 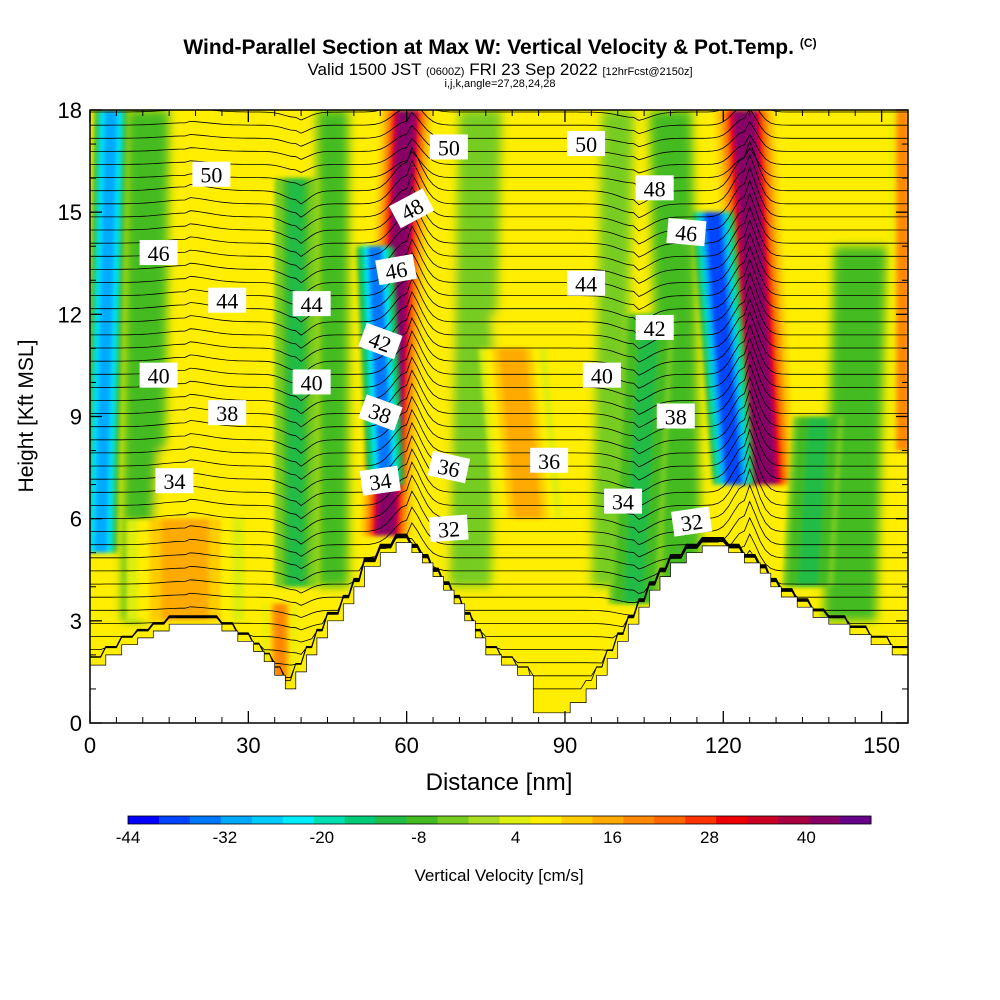 What do you see at coordinates (322, 837) in the screenshot?
I see `colorbar-tick-label: -20` at bounding box center [322, 837].